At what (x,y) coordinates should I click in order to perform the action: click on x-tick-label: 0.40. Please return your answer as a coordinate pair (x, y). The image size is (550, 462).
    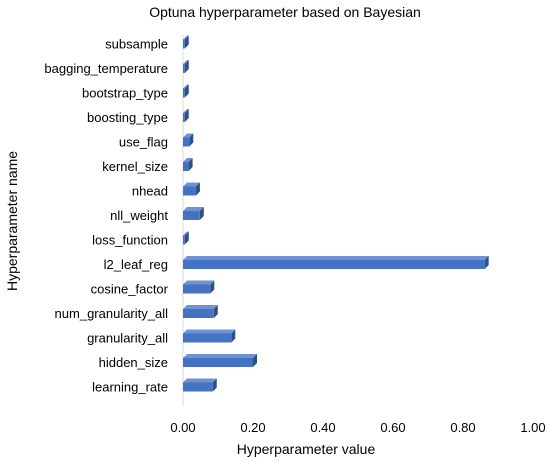
    Looking at the image, I should click on (322, 427).